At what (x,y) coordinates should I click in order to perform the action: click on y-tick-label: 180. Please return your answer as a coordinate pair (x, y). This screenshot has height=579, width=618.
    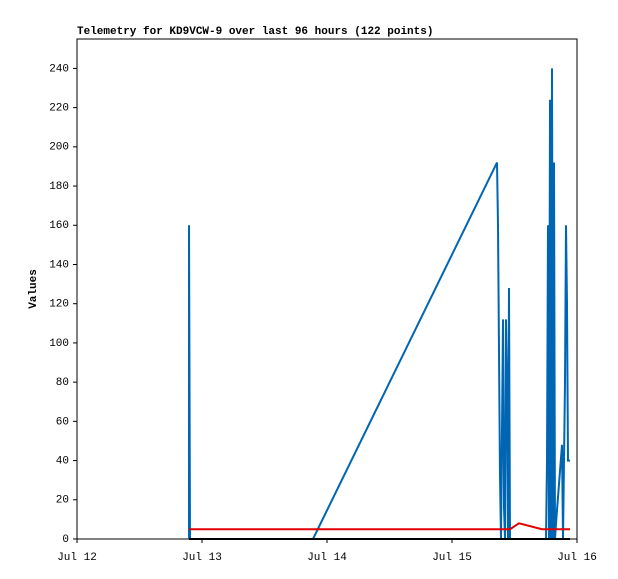
    Looking at the image, I should click on (59, 187).